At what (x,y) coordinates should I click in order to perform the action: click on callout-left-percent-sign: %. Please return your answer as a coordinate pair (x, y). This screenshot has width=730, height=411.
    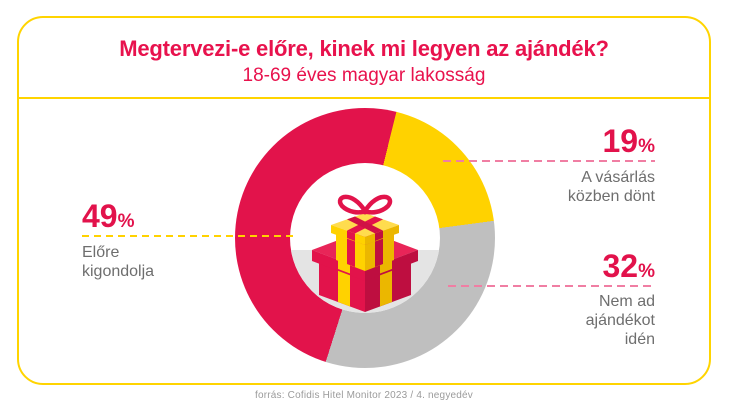
    Looking at the image, I should click on (126, 221).